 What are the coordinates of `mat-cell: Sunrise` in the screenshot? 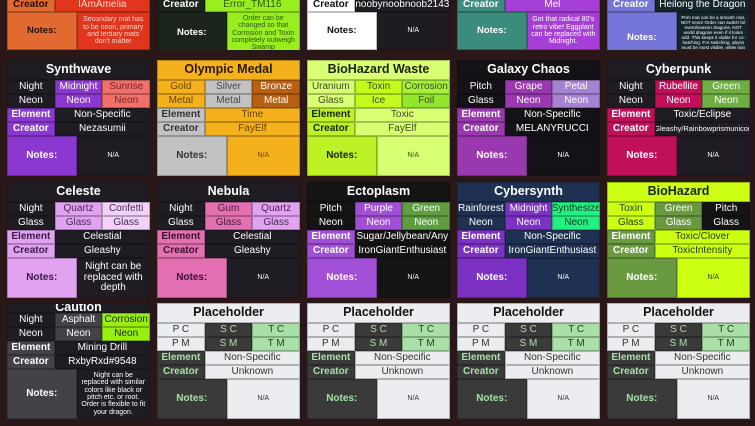 It's located at (126, 87).